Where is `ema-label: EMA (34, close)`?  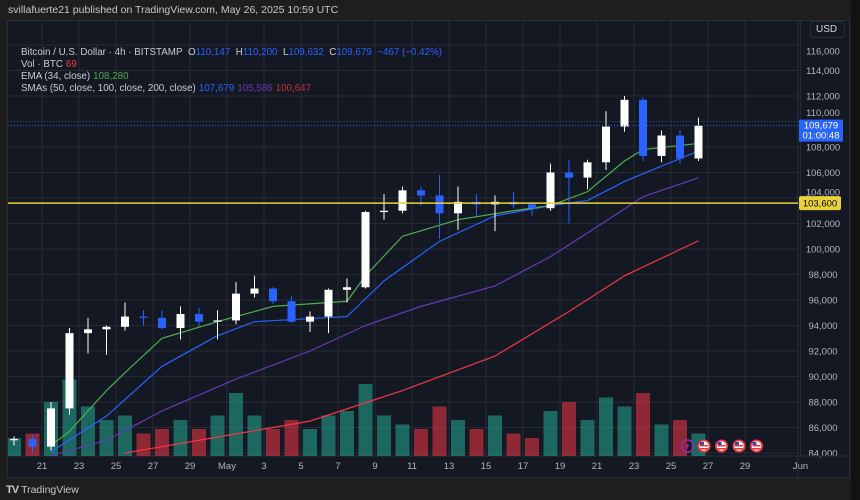
ema-label: EMA (34, close) is located at coordinates (56, 76).